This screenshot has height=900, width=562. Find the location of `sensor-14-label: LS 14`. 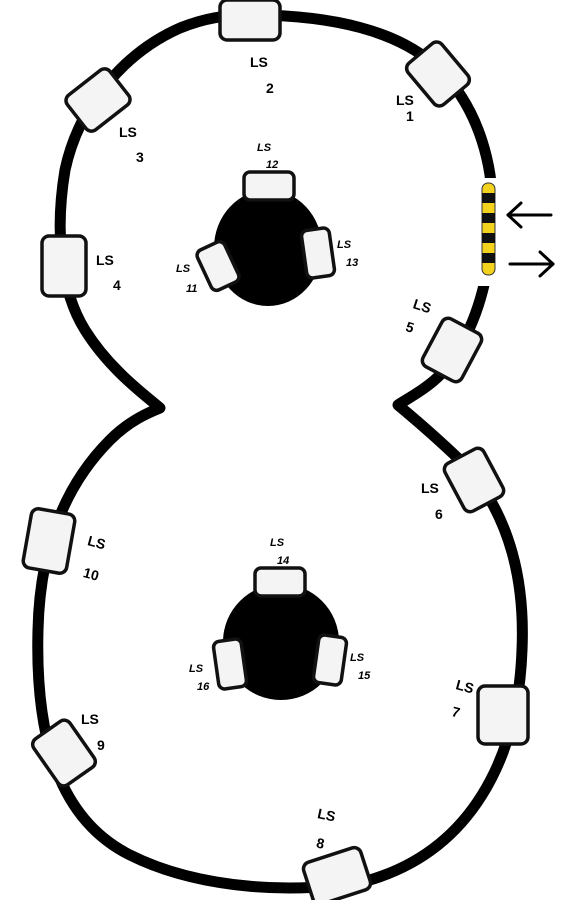

sensor-14-label: LS 14 is located at coordinates (279, 552).